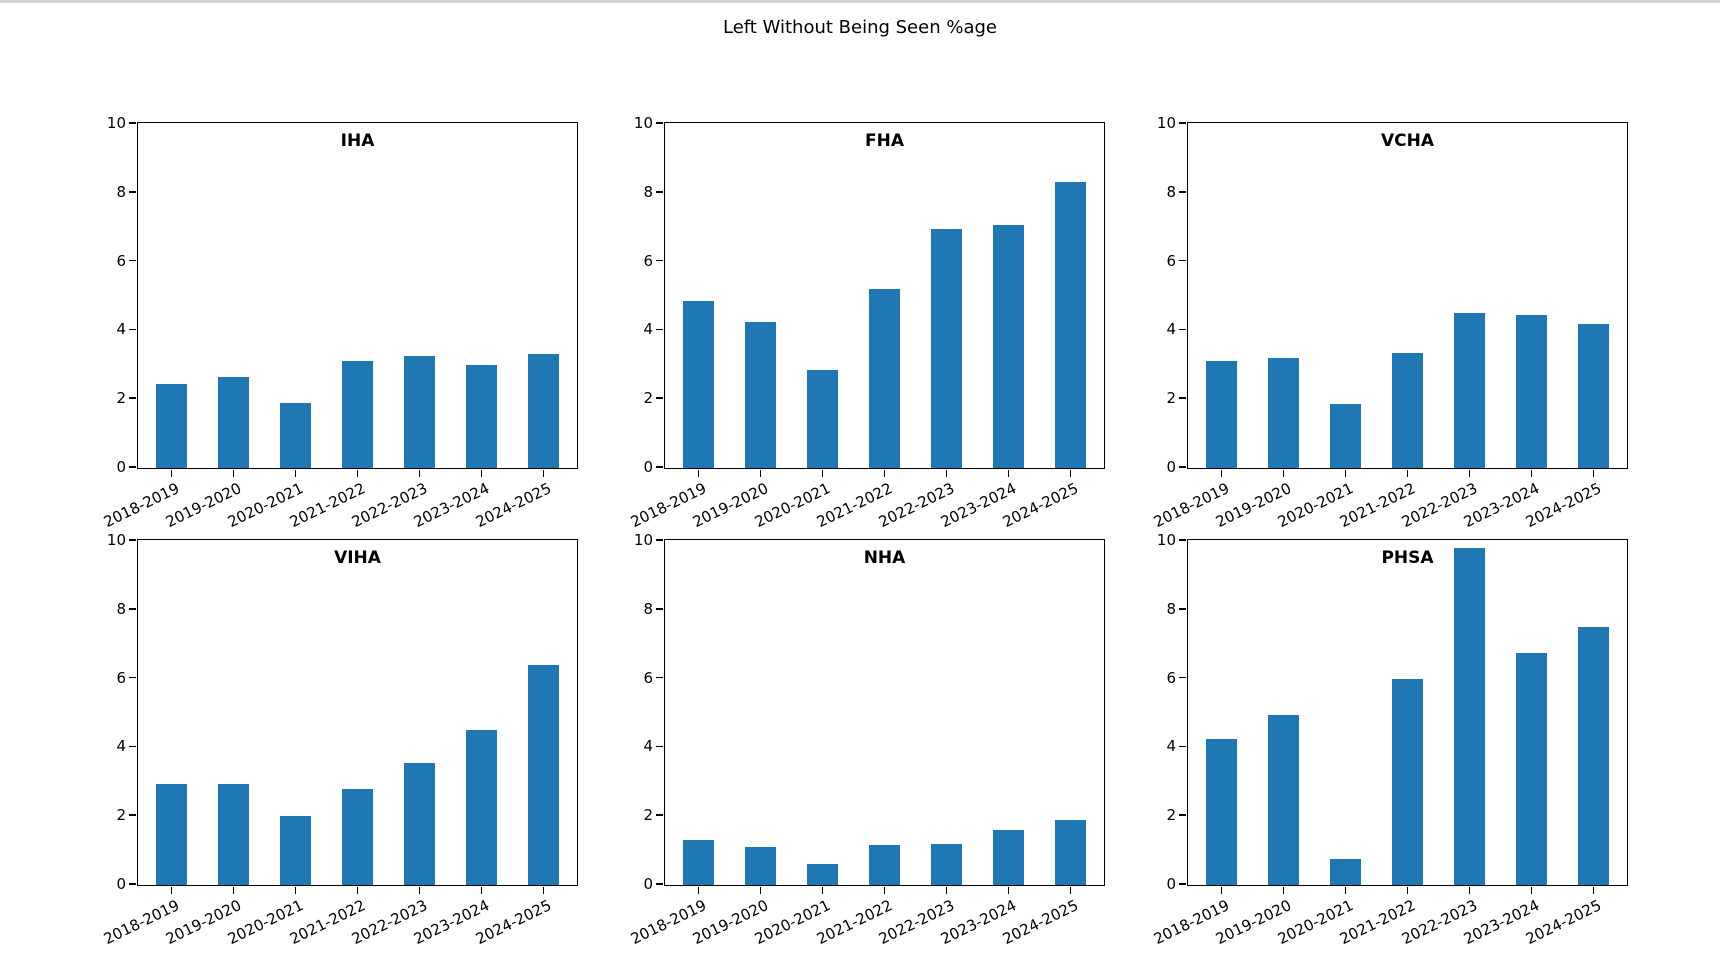 The width and height of the screenshot is (1720, 980). Describe the element at coordinates (1407, 558) in the screenshot. I see `subplot-title: PHSA` at that location.